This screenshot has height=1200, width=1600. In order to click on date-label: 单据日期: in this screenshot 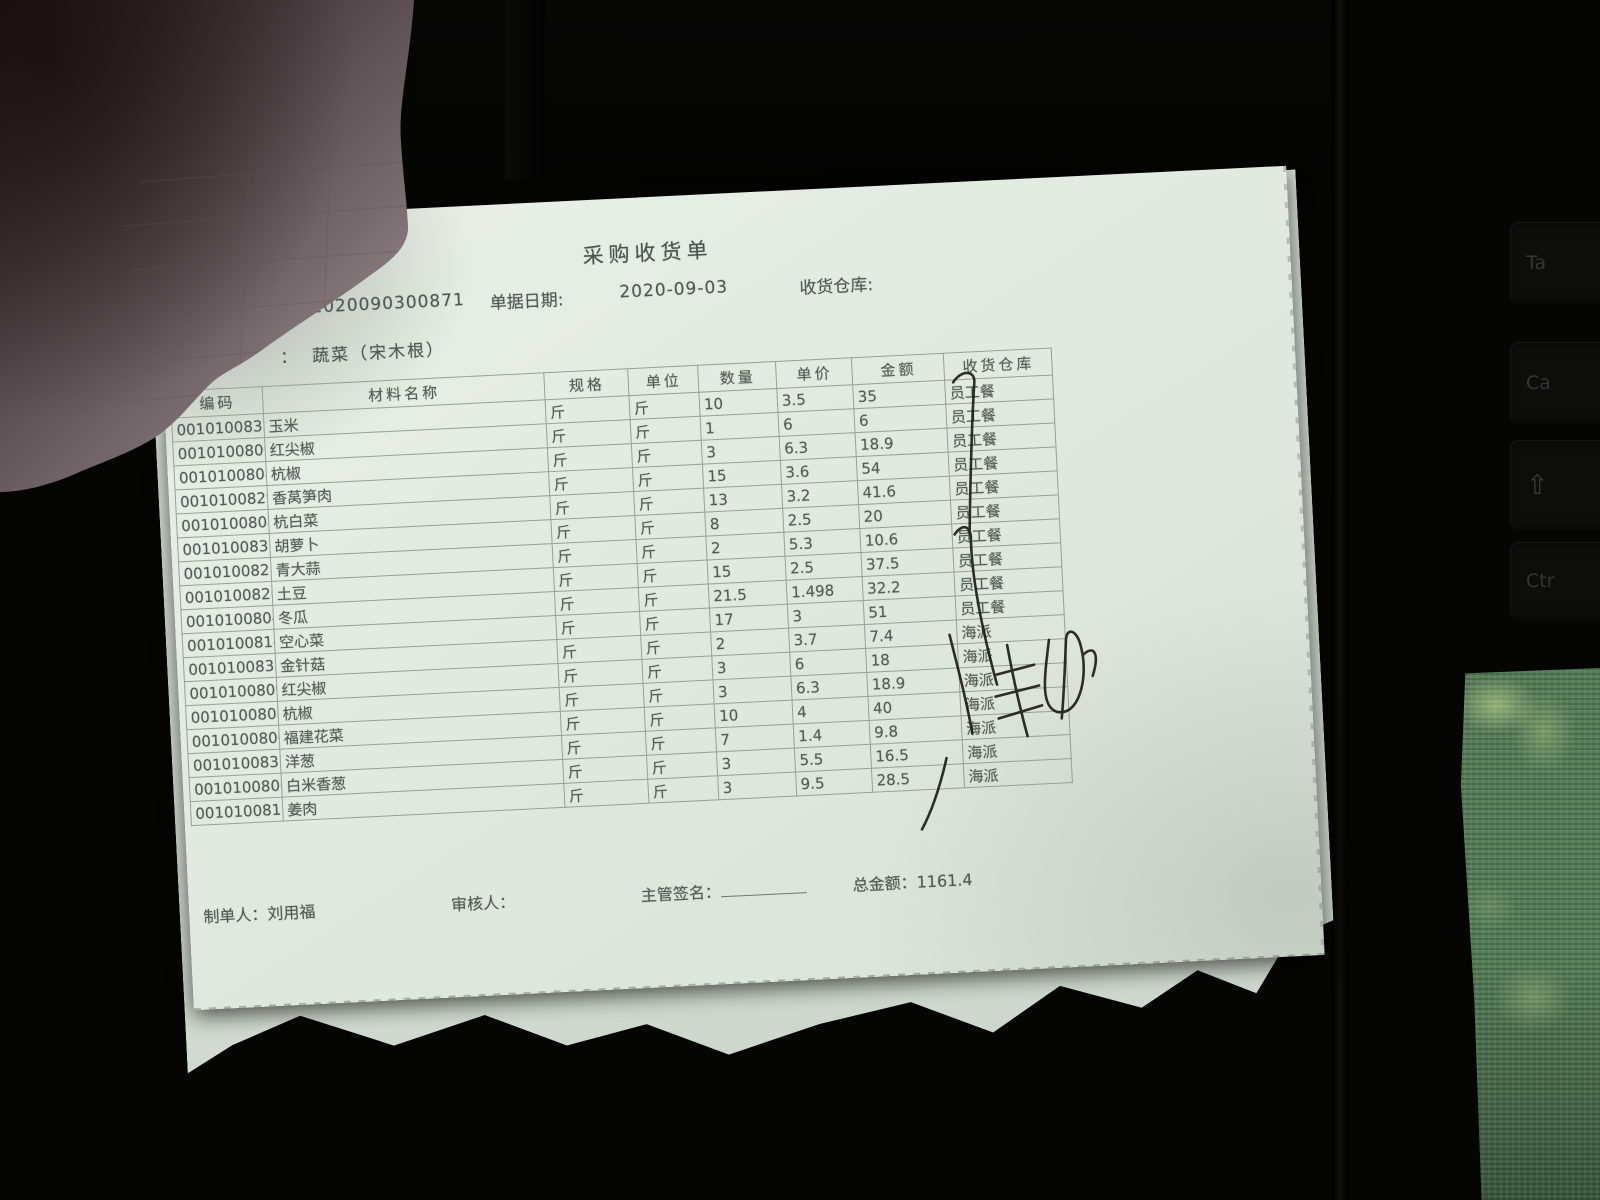, I will do `click(526, 302)`.